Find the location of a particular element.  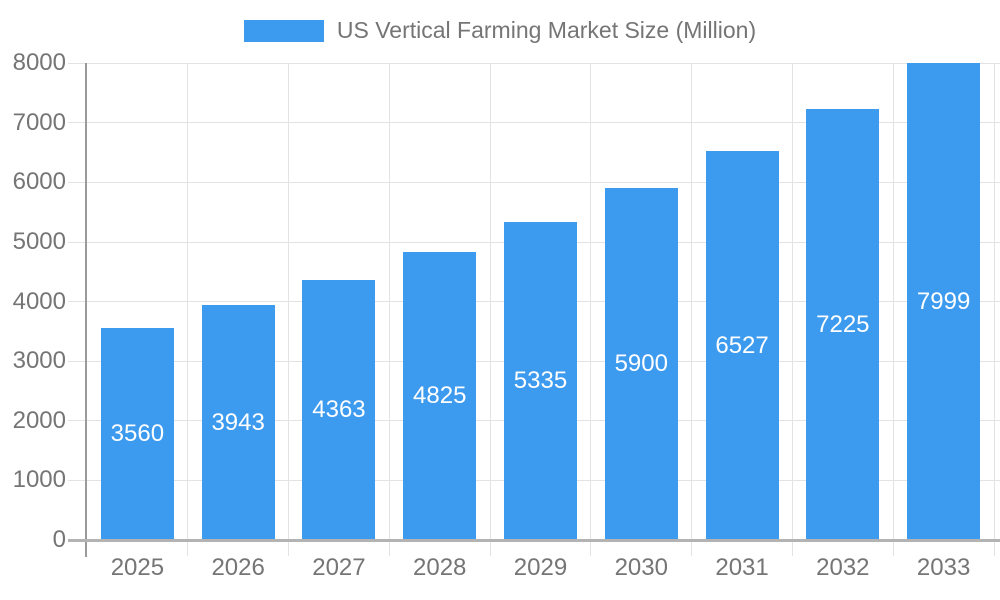

x-tick-label-2033: 2033 is located at coordinates (943, 567).